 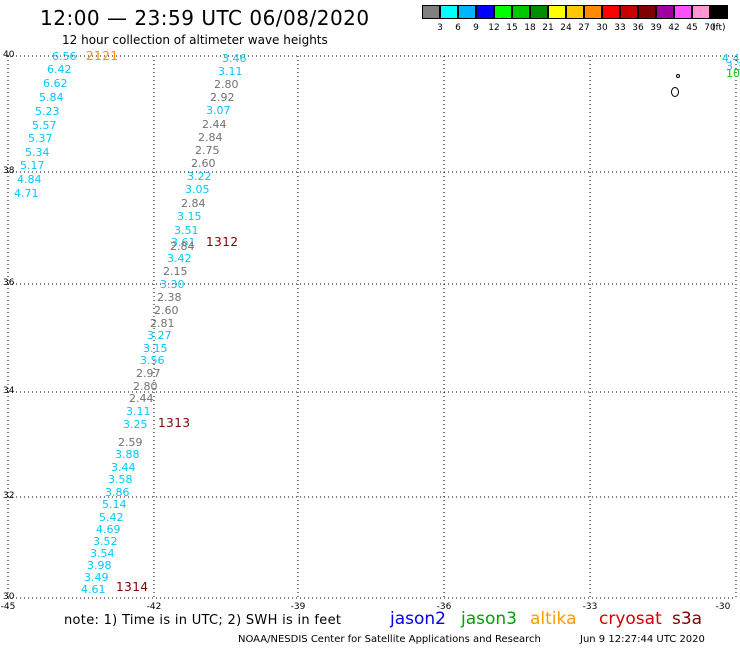 What do you see at coordinates (199, 176) in the screenshot?
I see `wave-height-value: 3.22` at bounding box center [199, 176].